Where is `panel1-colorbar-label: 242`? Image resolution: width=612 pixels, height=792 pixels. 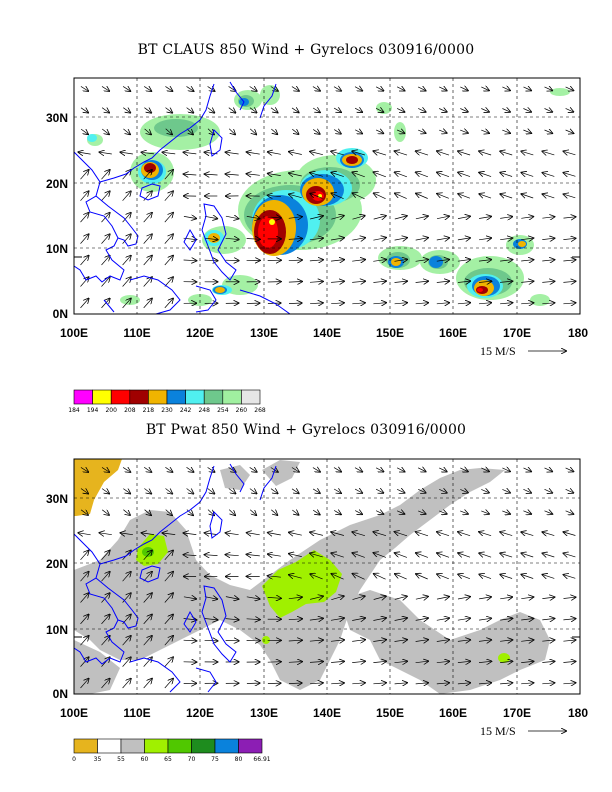 panel1-colorbar-label: 242 is located at coordinates (186, 410).